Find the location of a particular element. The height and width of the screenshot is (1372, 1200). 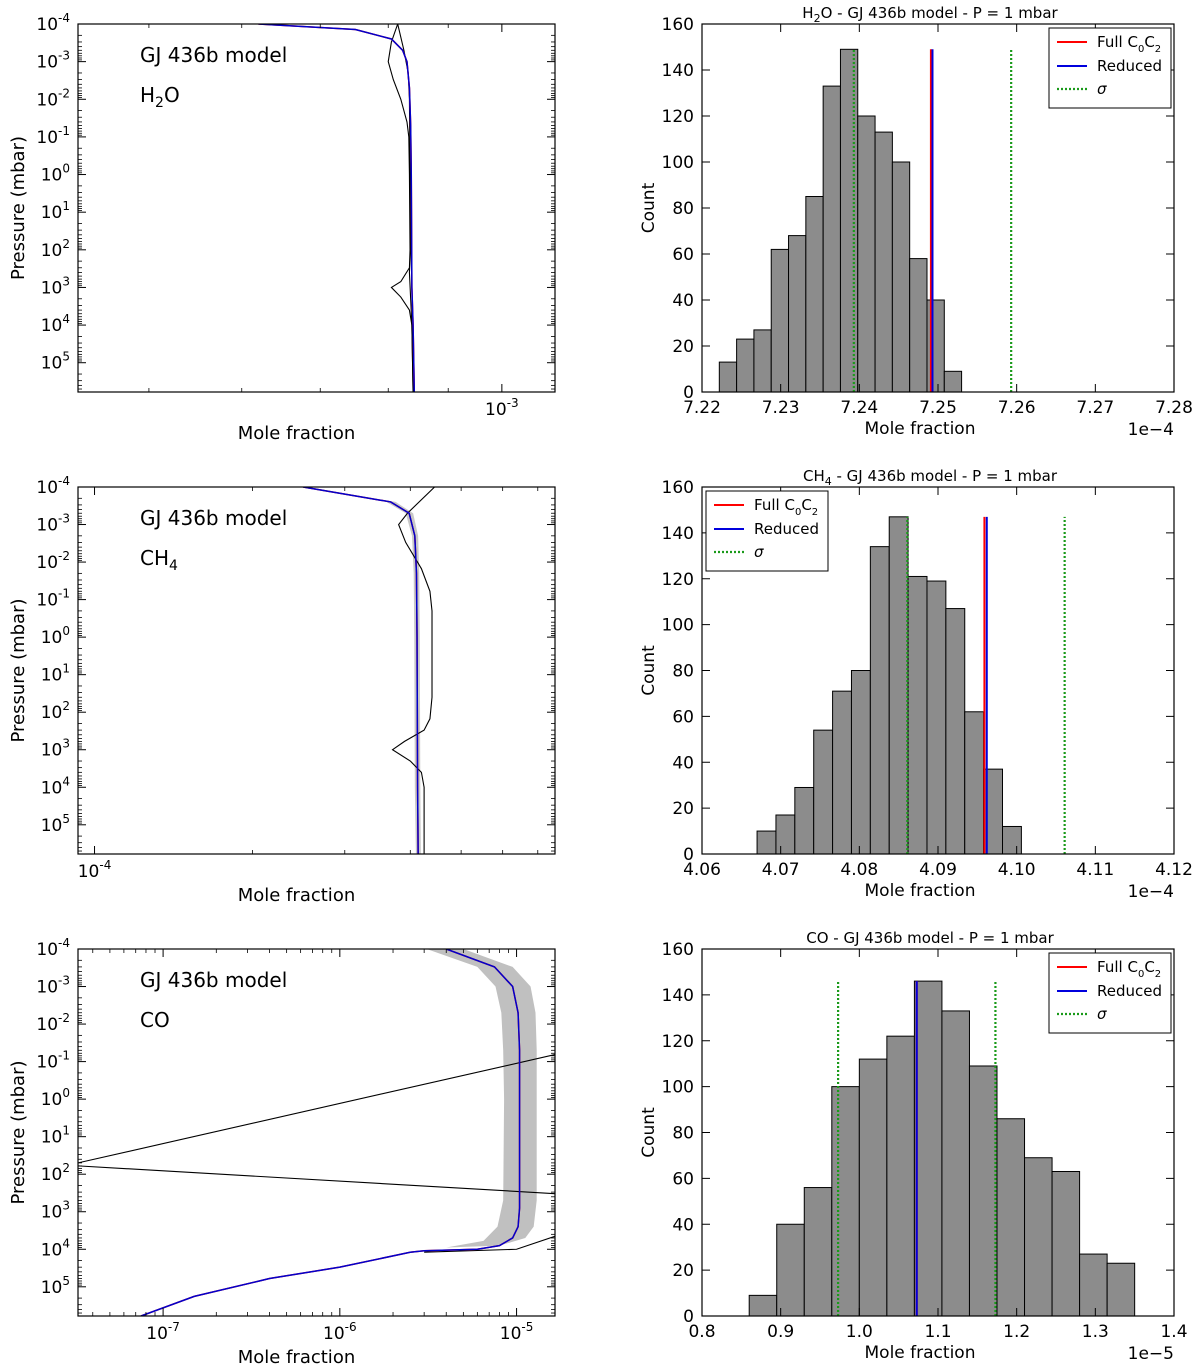

x-tick-label: 4.10 is located at coordinates (1017, 870).